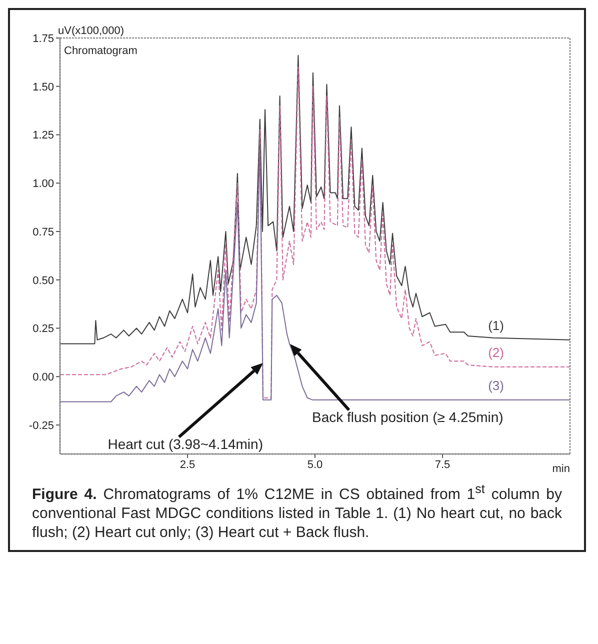  I want to click on series-label: (3), so click(496, 385).